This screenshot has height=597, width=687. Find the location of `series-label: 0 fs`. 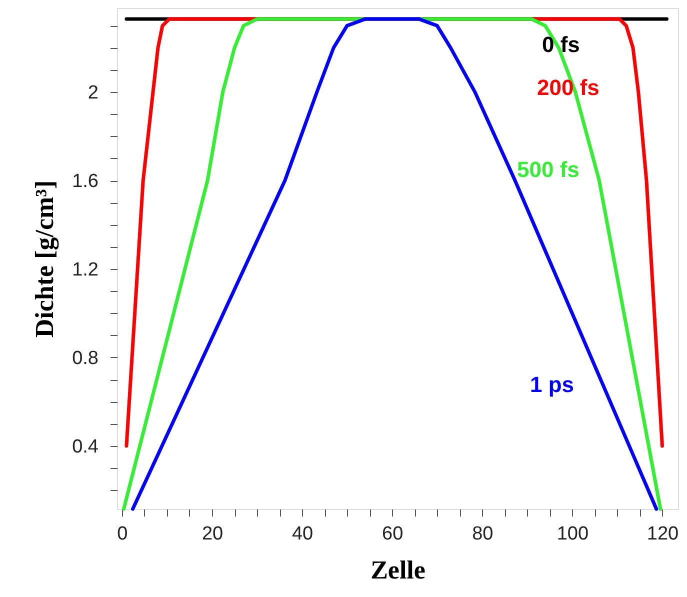

series-label: 0 fs is located at coordinates (561, 44).